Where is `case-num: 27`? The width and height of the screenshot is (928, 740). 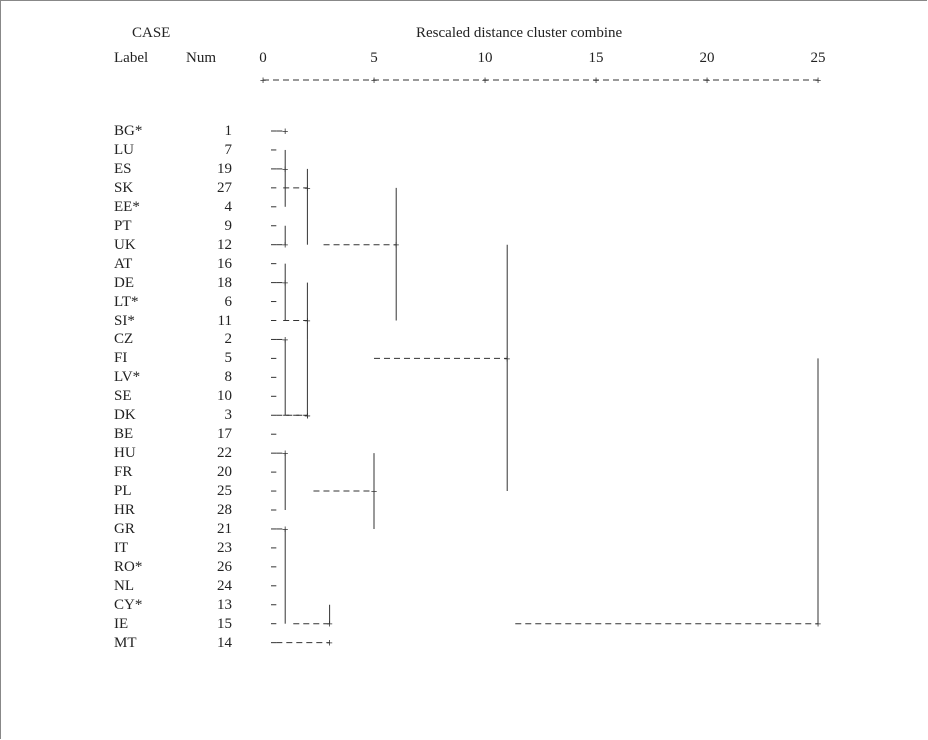
case-num: 27 is located at coordinates (224, 187).